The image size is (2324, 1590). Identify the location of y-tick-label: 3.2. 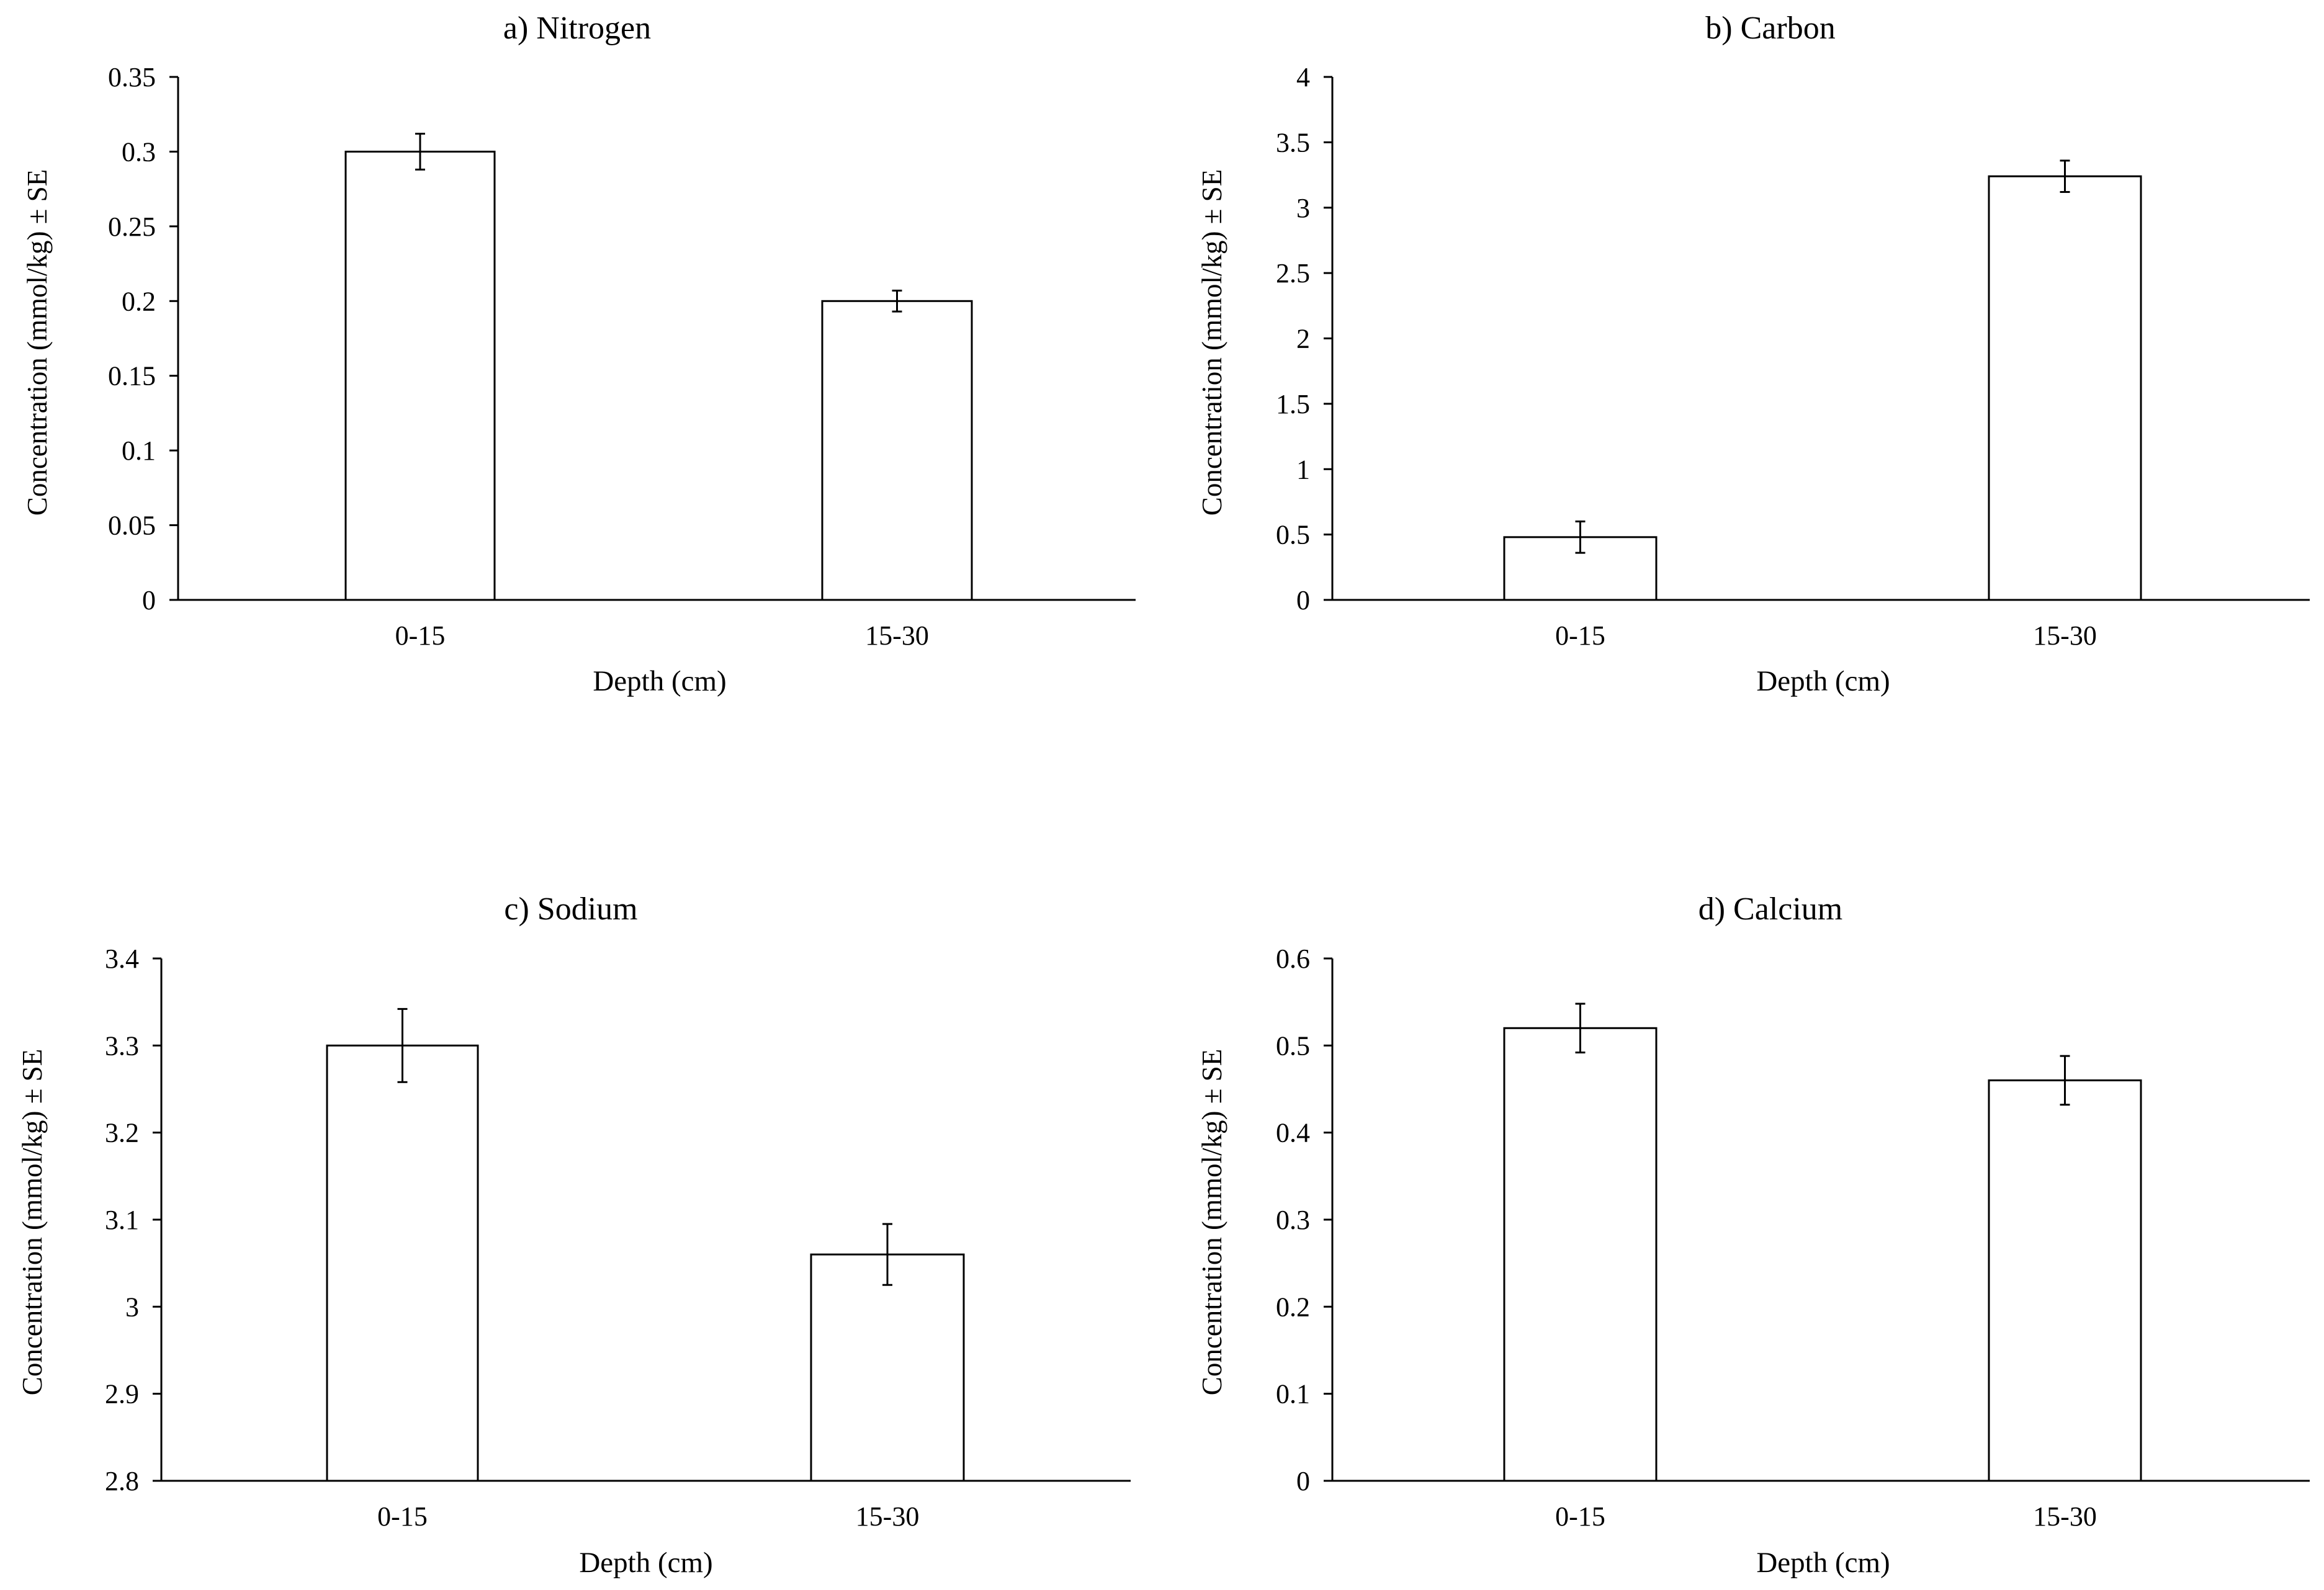
(122, 1133).